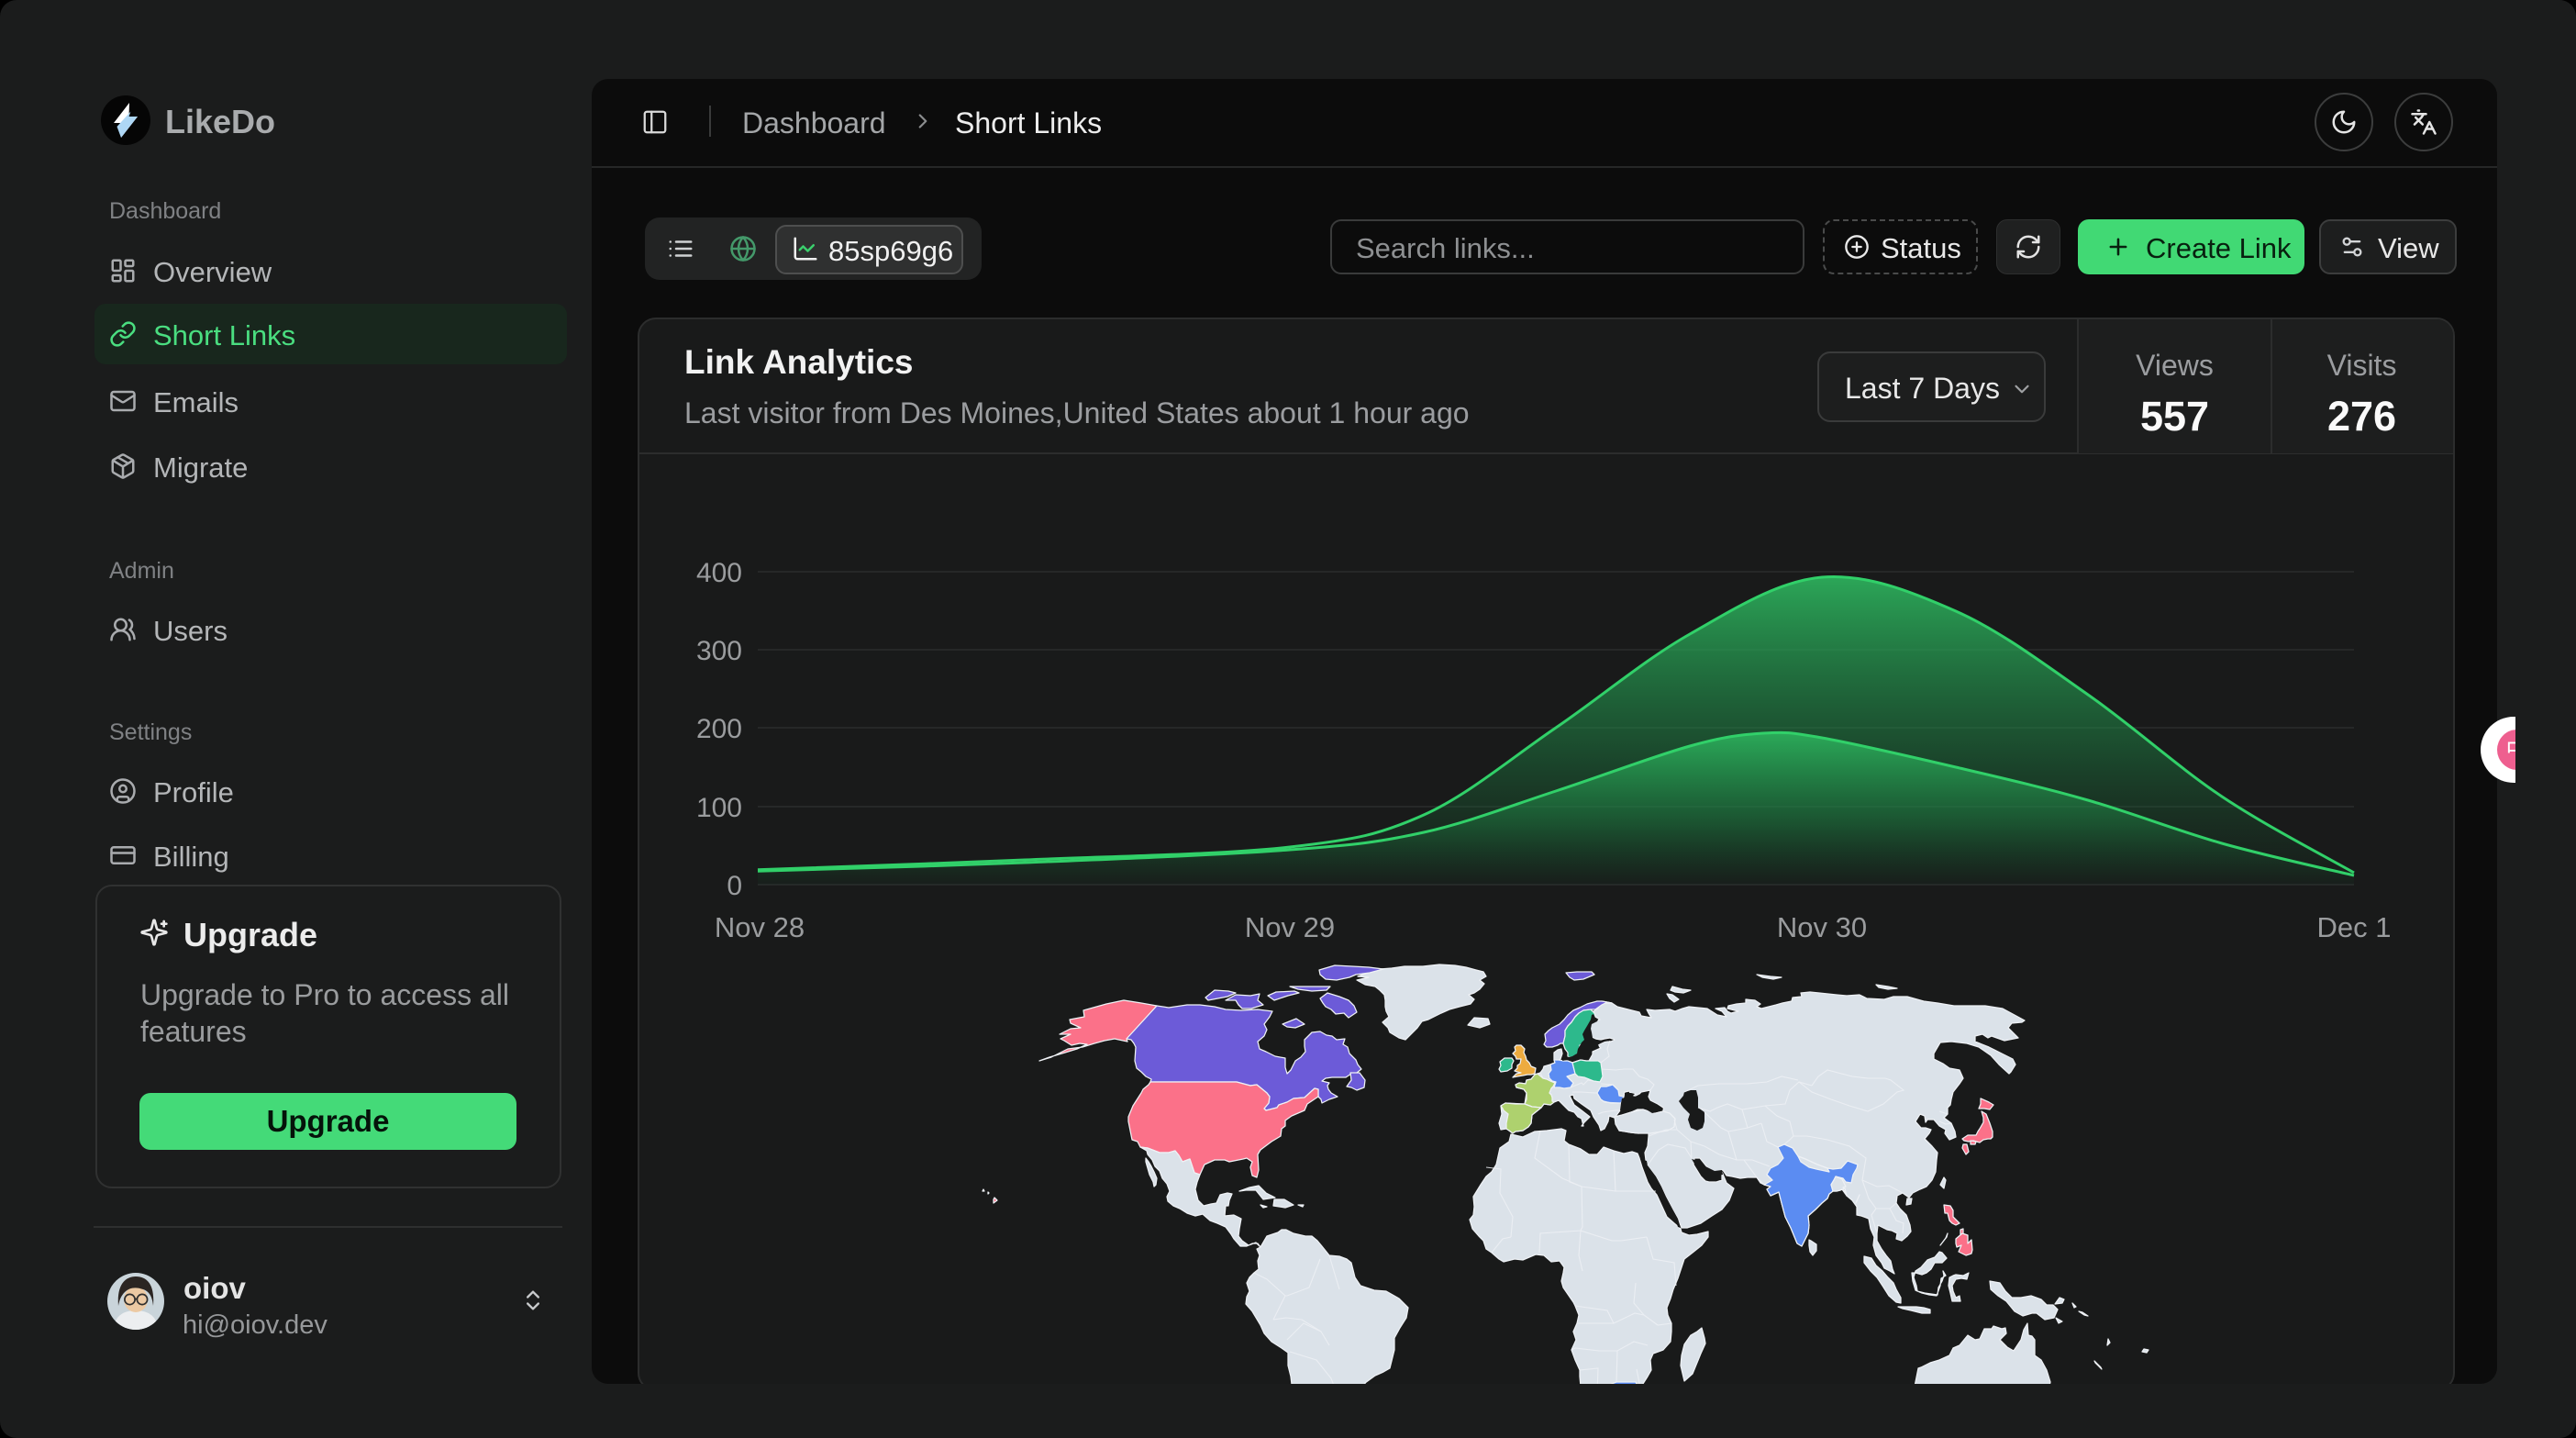 The height and width of the screenshot is (1438, 2576). I want to click on svg-text: 200, so click(719, 729).